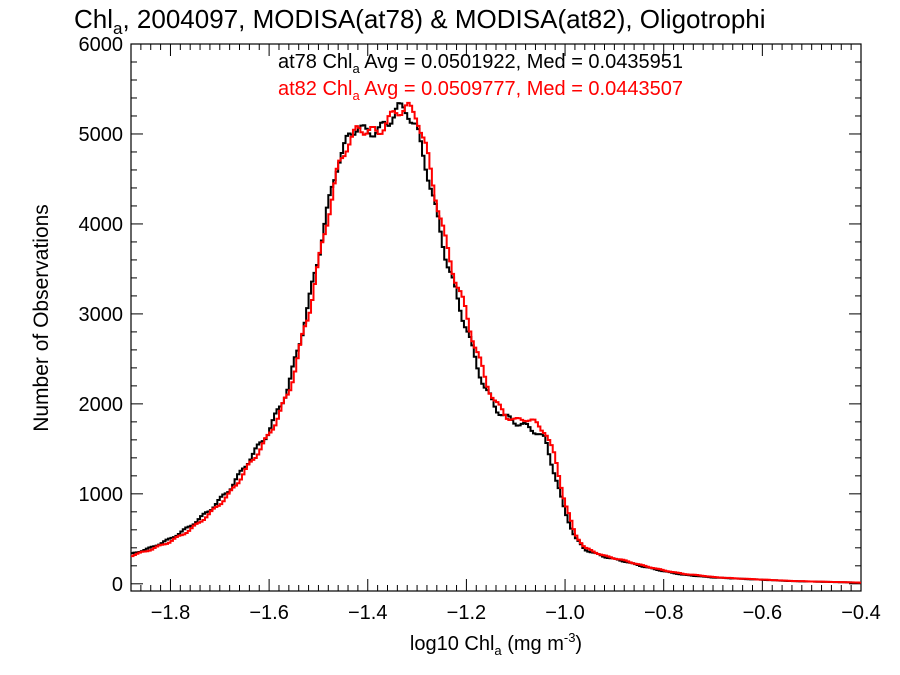  I want to click on x-tick-label: −0.4, so click(860, 613).